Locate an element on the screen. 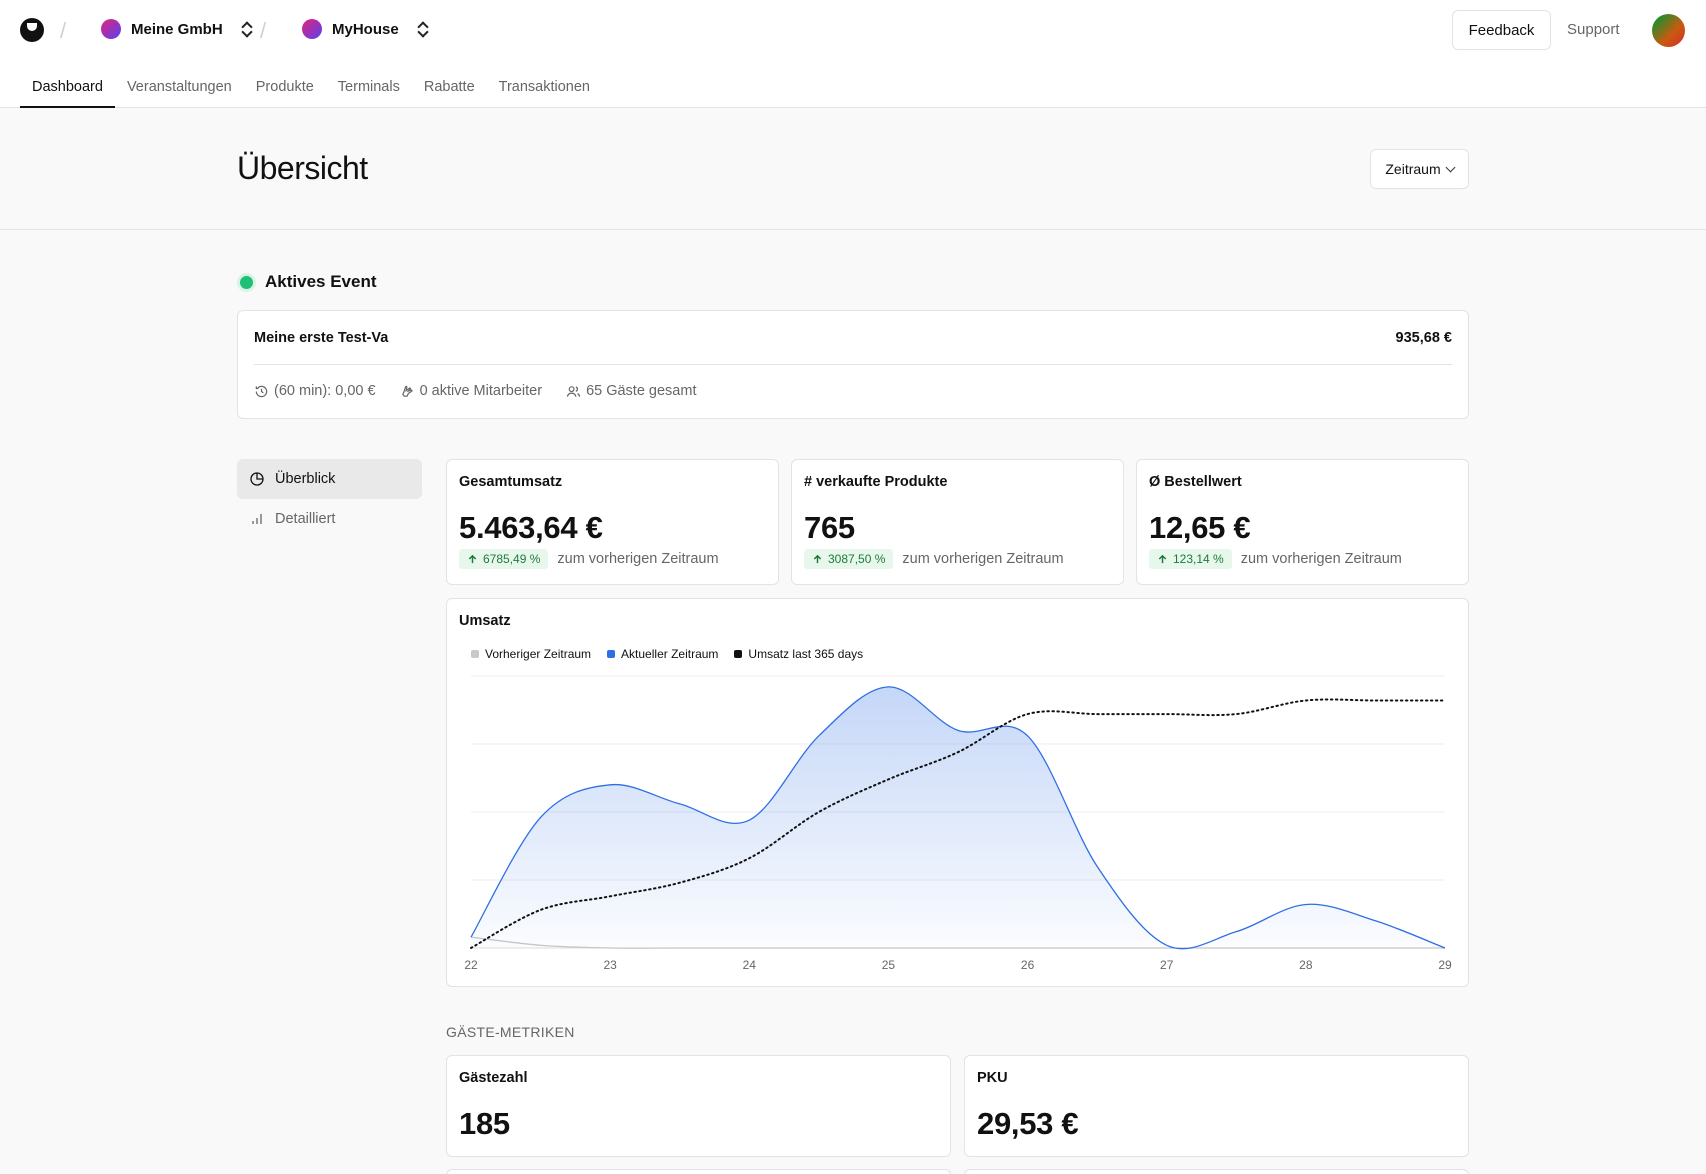 This screenshot has width=1706, height=1174. page-header: Übersicht Zeitraum is located at coordinates (853, 169).